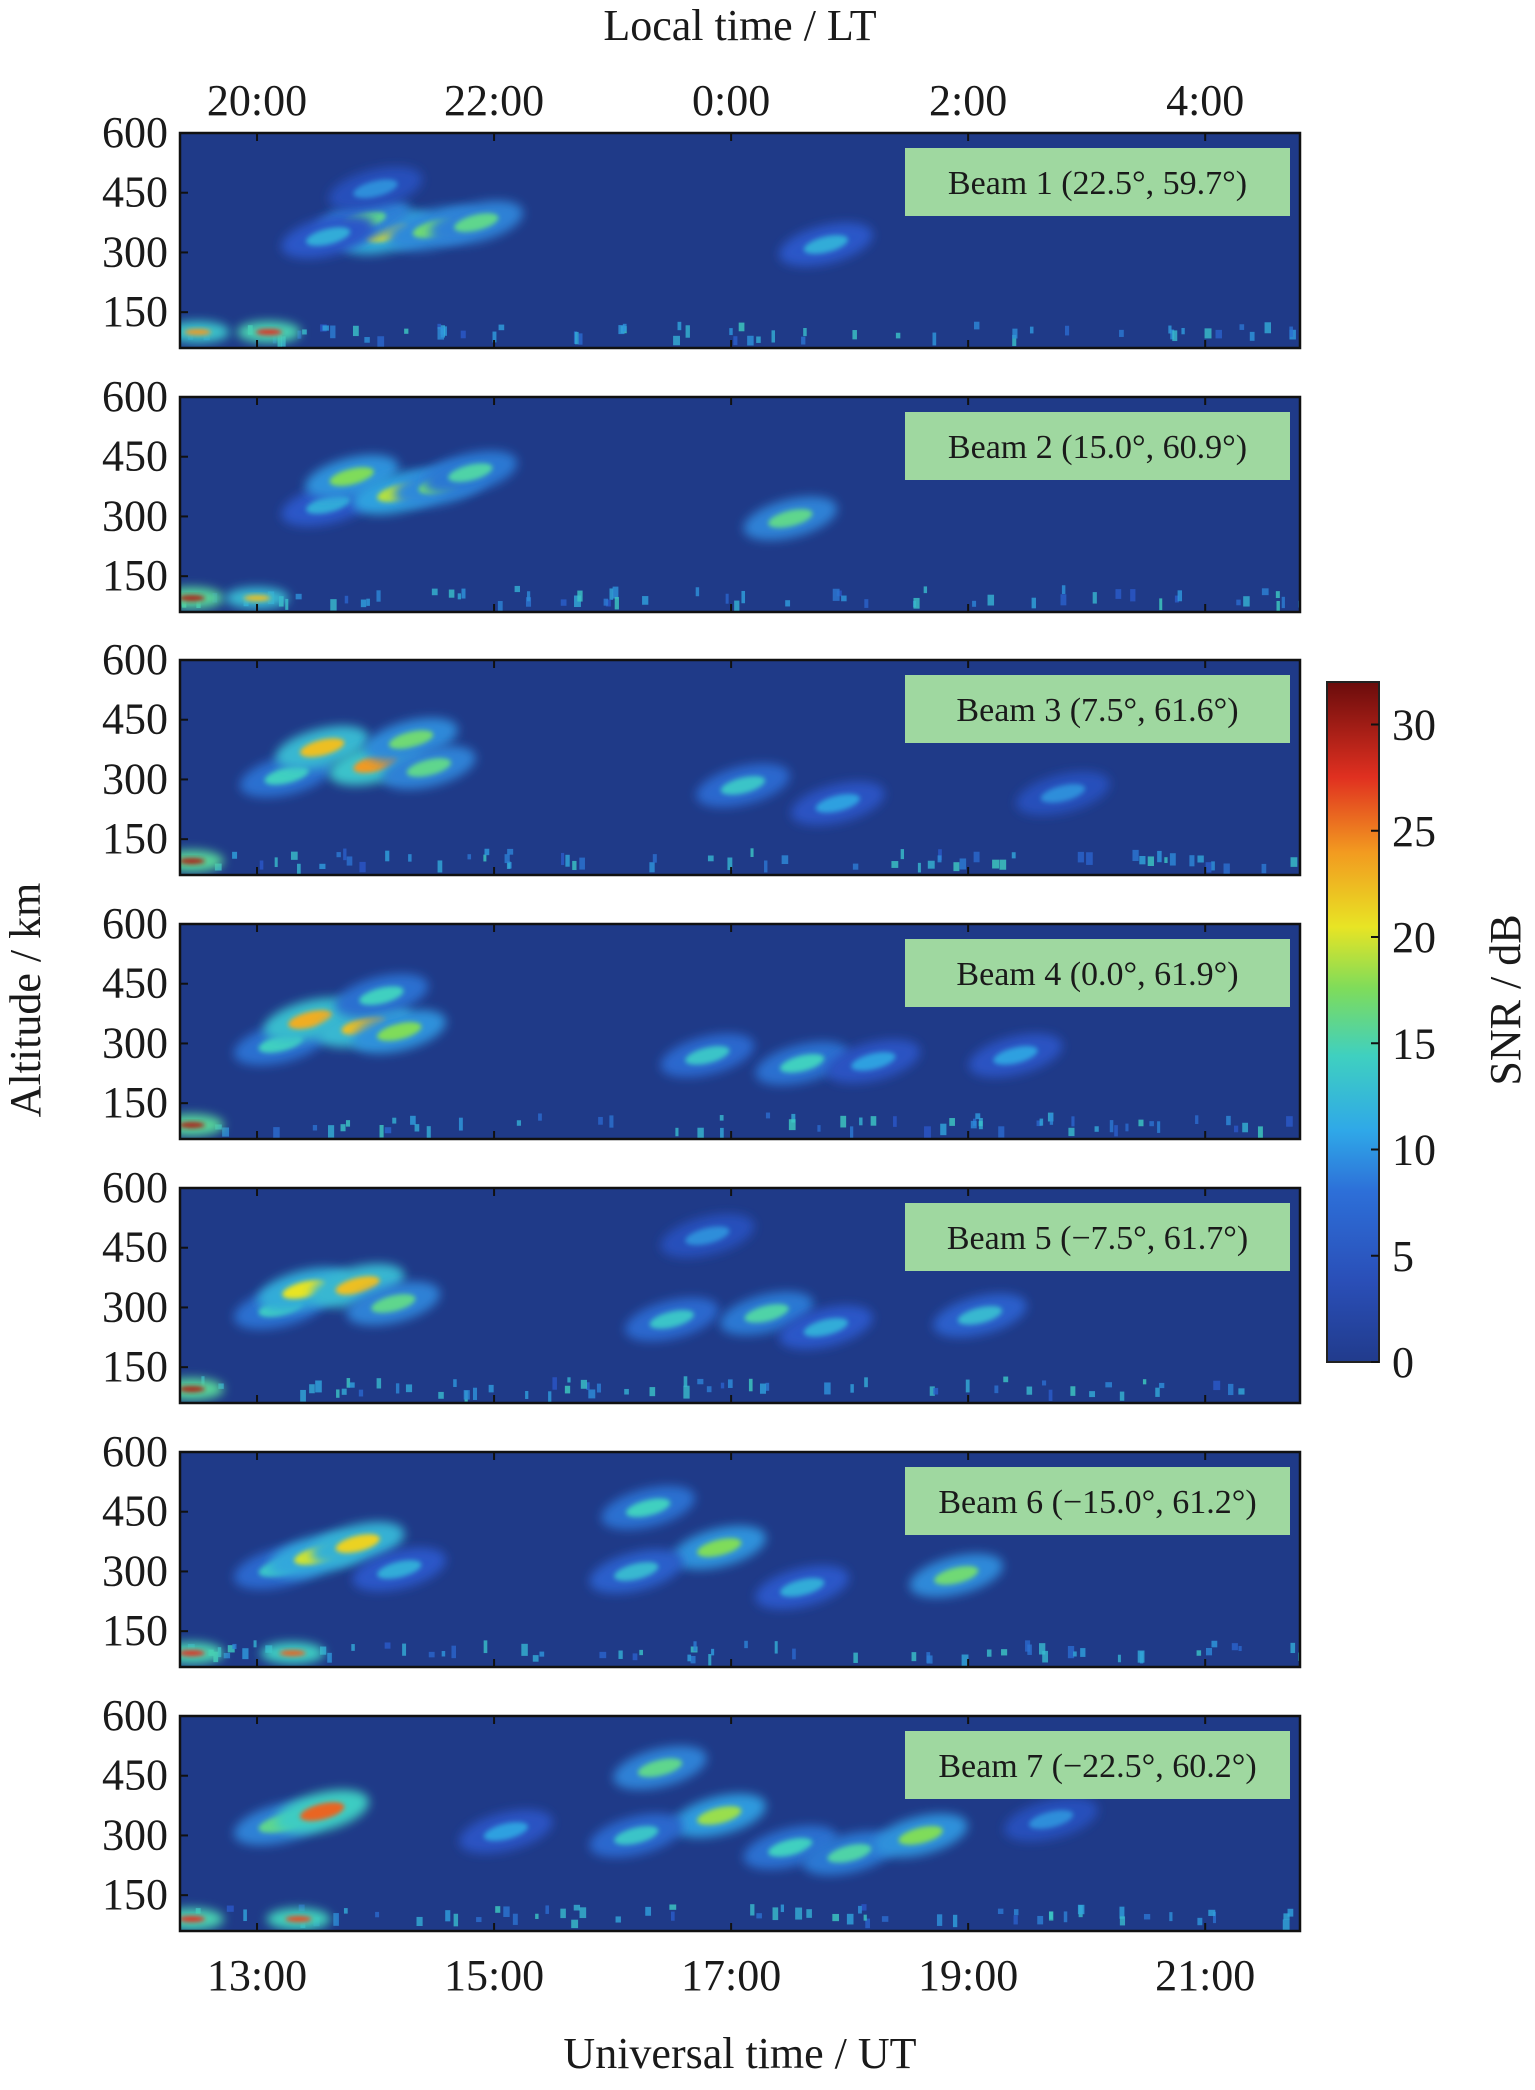 The width and height of the screenshot is (1535, 2090). I want to click on panel-beam-4: 600 450 300 150 Beam 4 (0.0°, 61.9°), so click(702, 1020).